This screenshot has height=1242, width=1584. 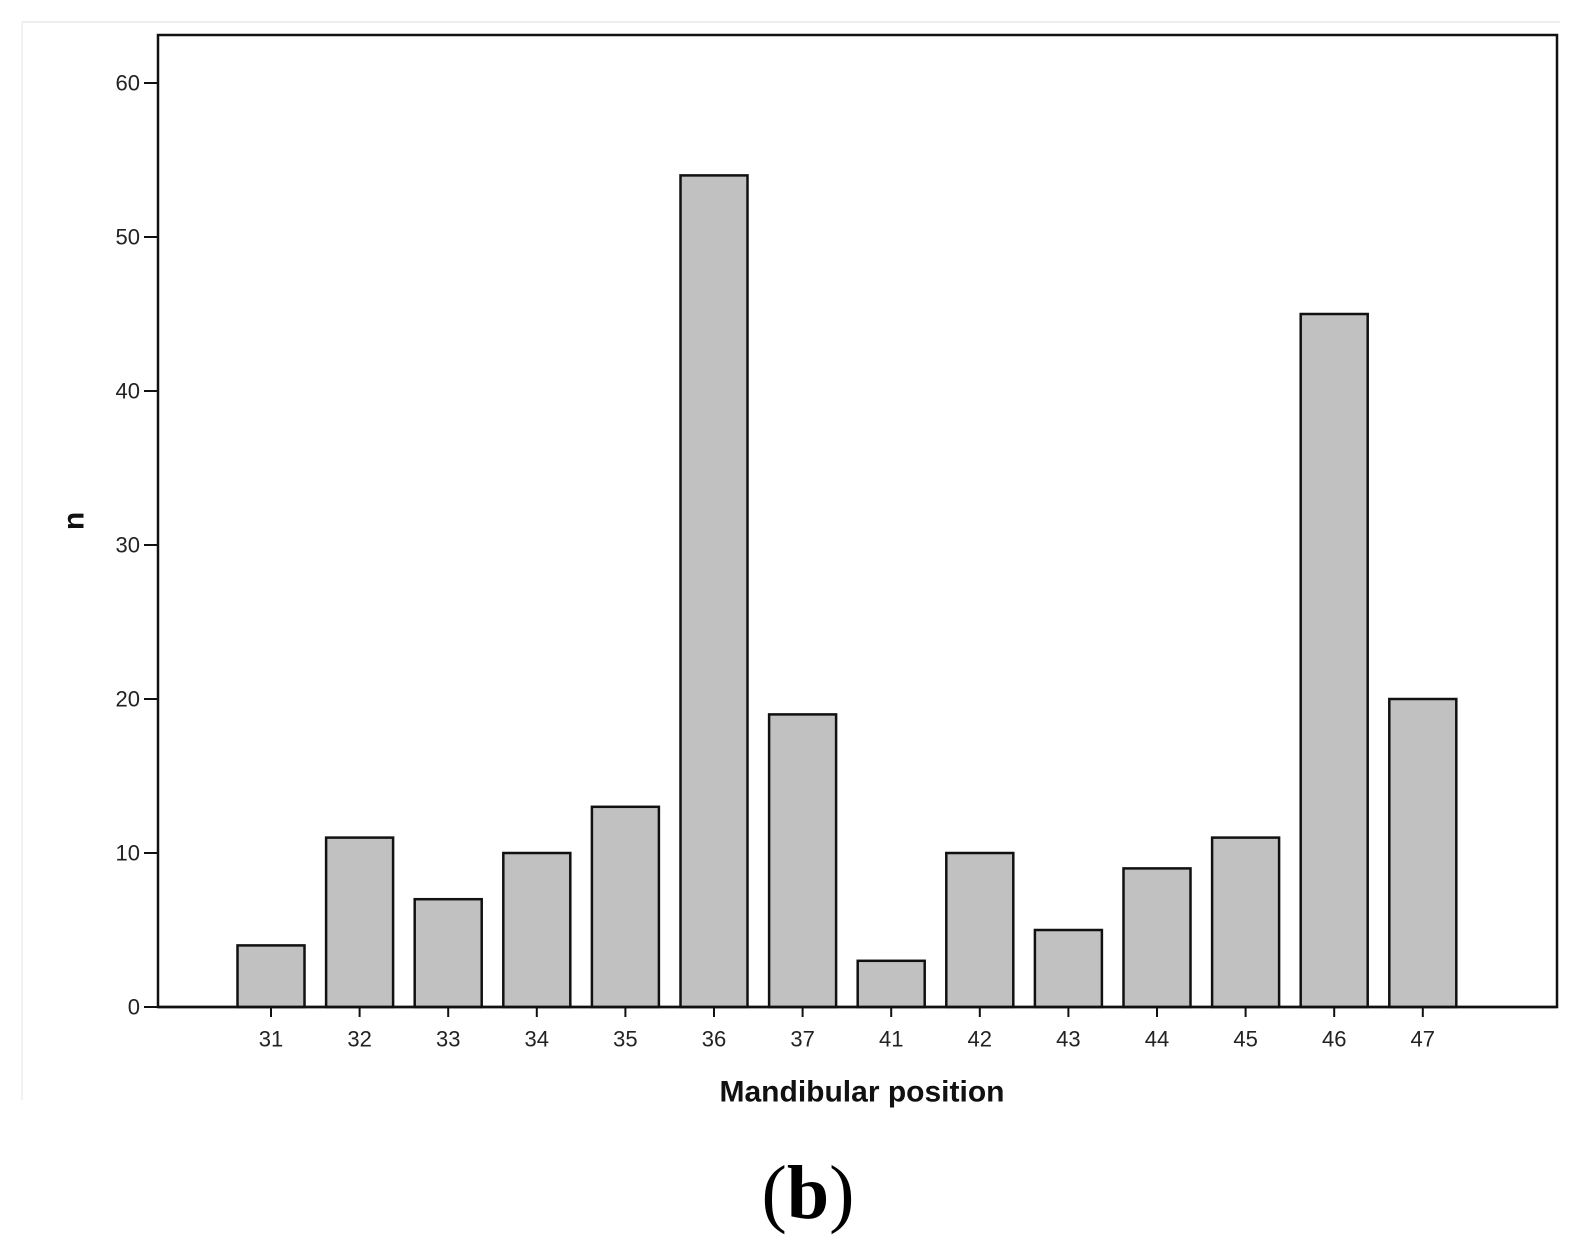 I want to click on x-tick-label: 32, so click(x=359, y=1039).